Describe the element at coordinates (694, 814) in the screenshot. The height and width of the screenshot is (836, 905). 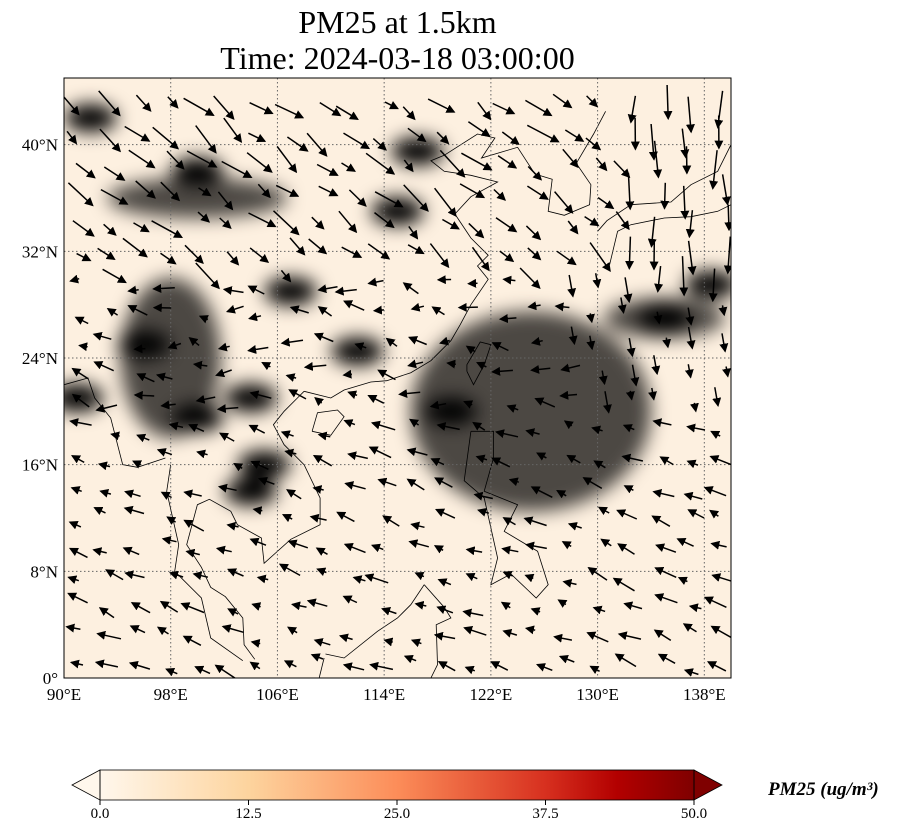
I see `colorbar-tick-label: 50.0` at that location.